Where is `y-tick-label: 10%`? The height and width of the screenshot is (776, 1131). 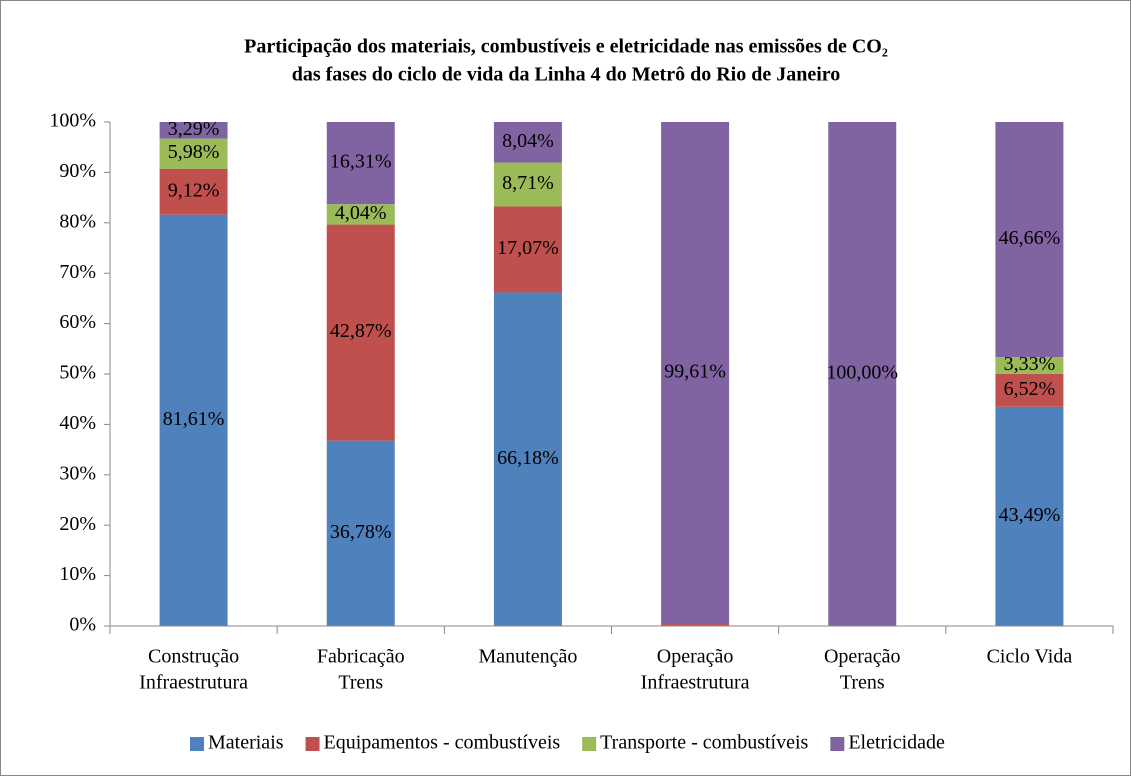 y-tick-label: 10% is located at coordinates (77, 574).